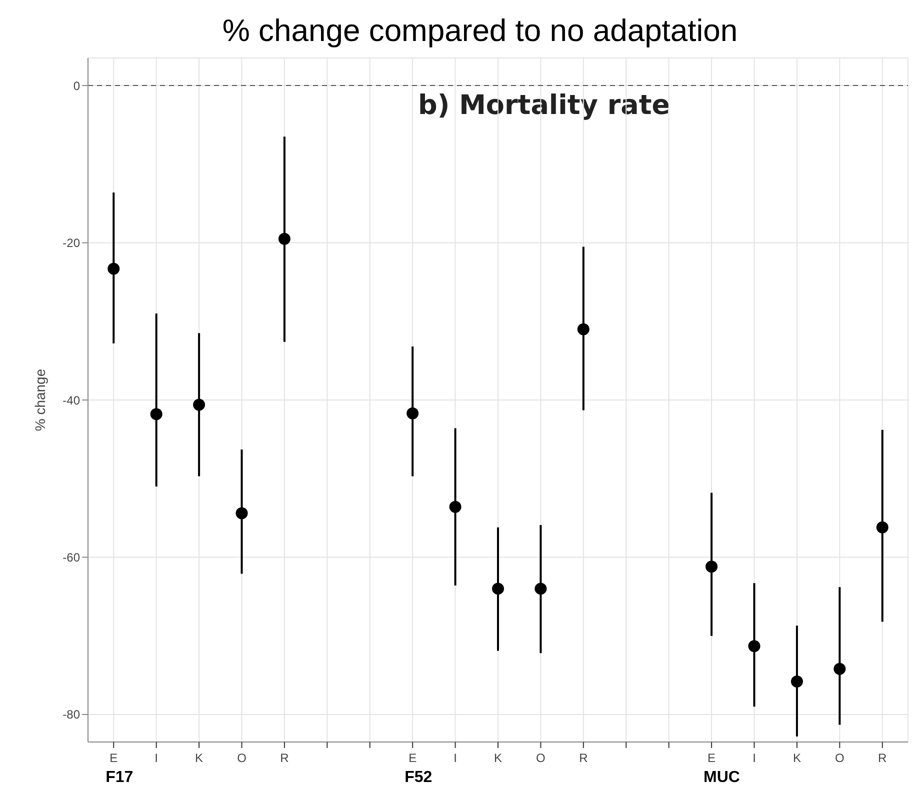 Image resolution: width=920 pixels, height=808 pixels. Describe the element at coordinates (120, 777) in the screenshot. I see `text: F17` at that location.